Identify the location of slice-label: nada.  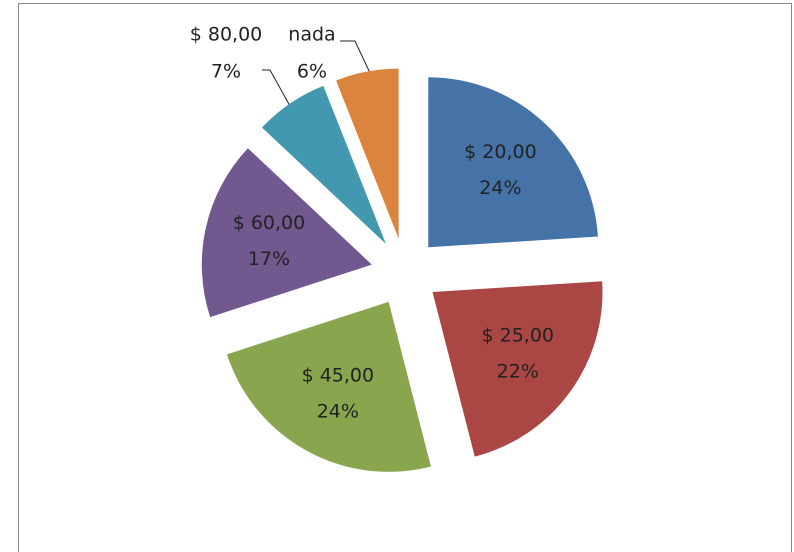
(311, 35).